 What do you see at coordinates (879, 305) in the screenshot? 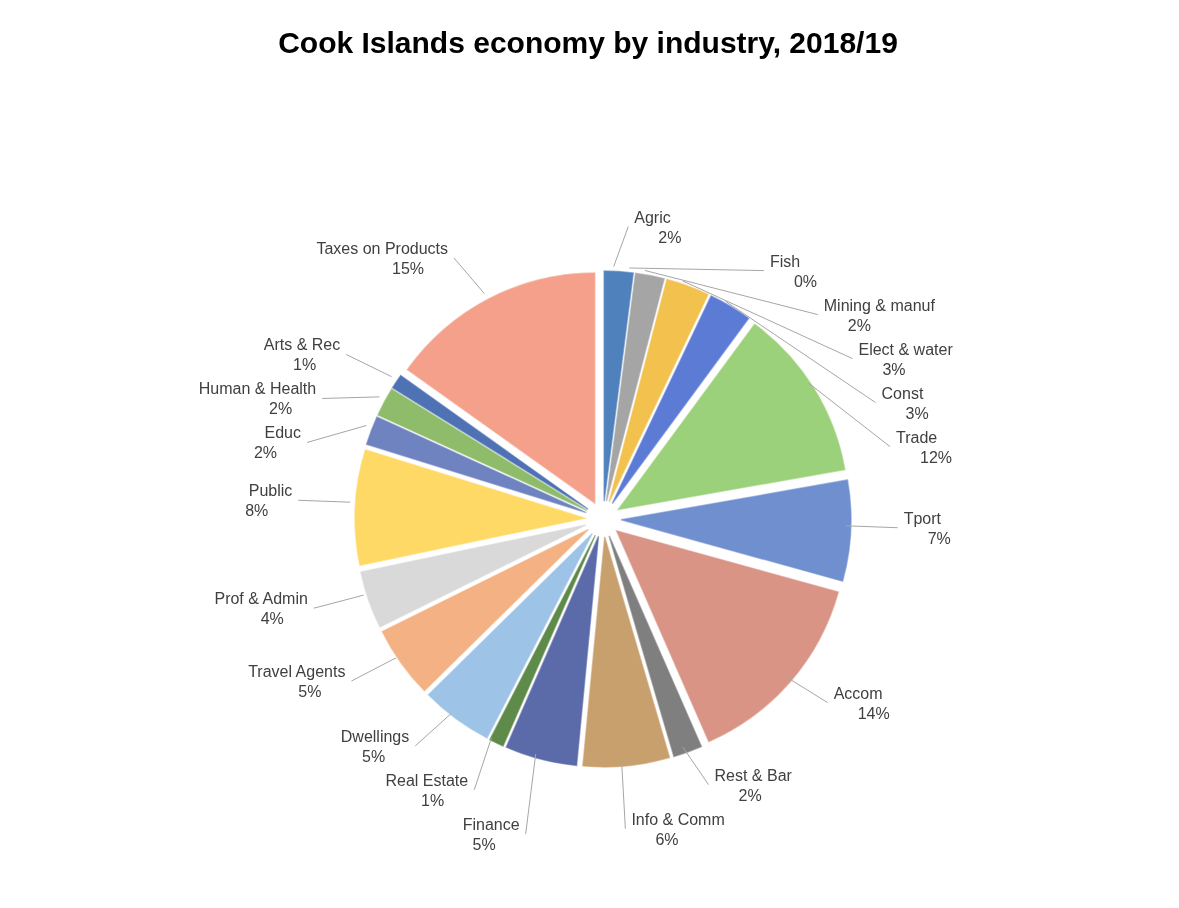
I see `slice-label: Mining & manuf` at bounding box center [879, 305].